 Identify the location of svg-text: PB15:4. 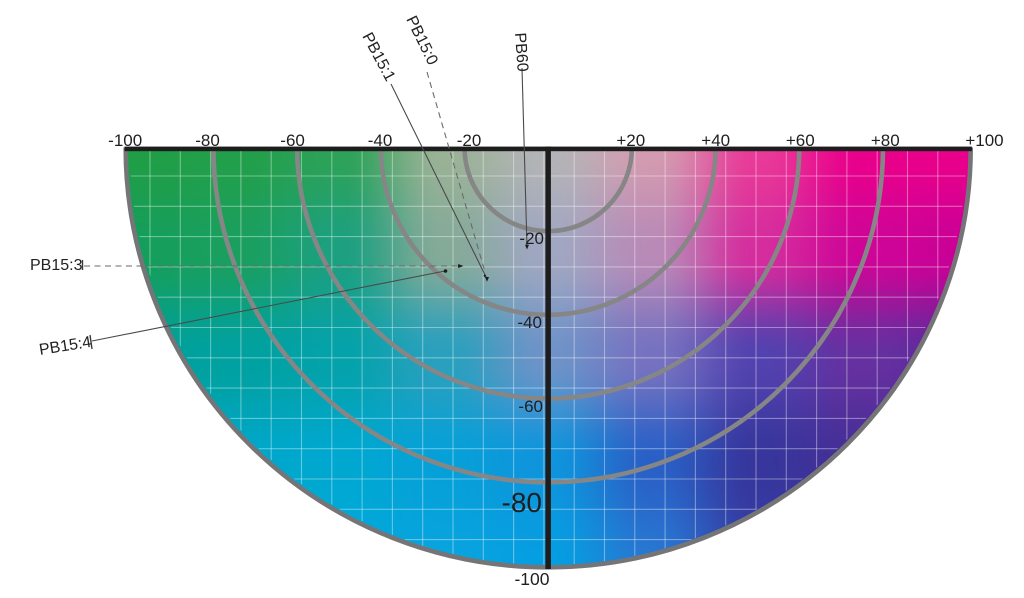
(65, 346).